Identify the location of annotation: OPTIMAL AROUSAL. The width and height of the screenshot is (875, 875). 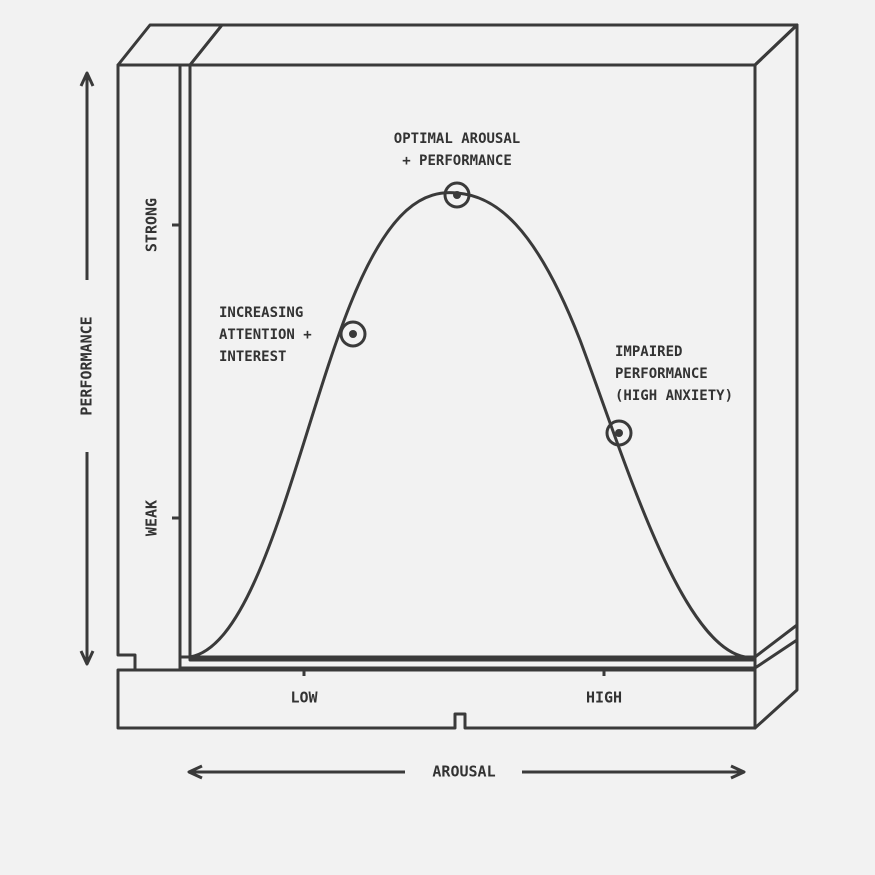
(457, 139).